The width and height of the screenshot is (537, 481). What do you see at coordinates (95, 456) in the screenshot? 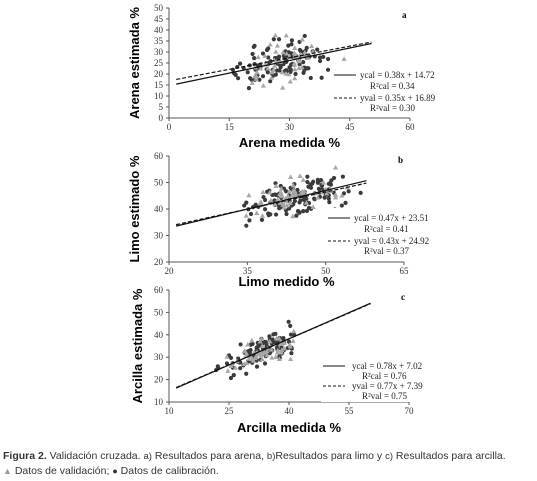
I see `caption-text: Validación cruzada.` at bounding box center [95, 456].